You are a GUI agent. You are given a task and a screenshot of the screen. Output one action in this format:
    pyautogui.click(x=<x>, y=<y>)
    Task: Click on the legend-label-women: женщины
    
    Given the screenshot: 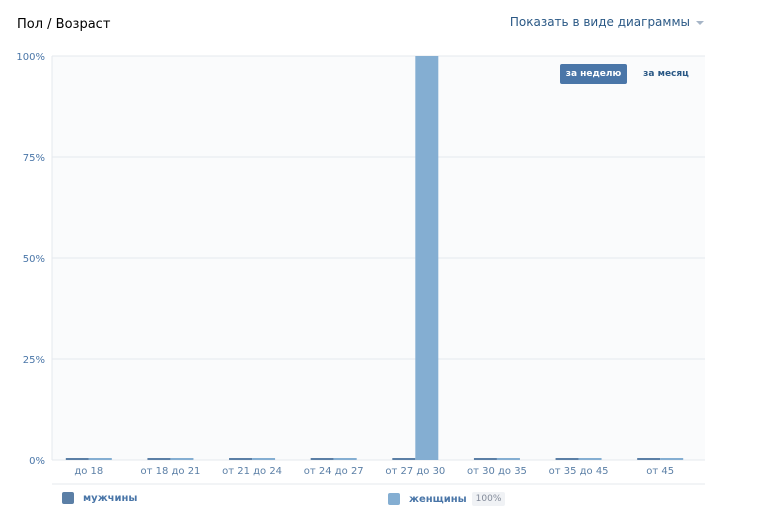 What is the action you would take?
    pyautogui.click(x=438, y=499)
    